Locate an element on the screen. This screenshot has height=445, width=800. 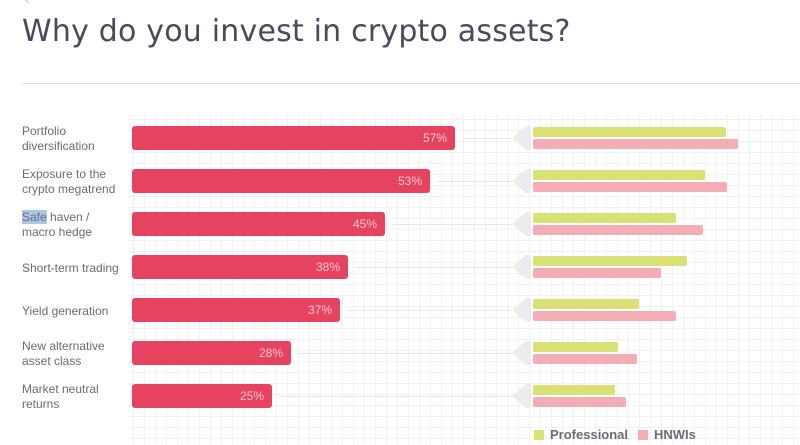
legend-professional: Professional is located at coordinates (581, 434).